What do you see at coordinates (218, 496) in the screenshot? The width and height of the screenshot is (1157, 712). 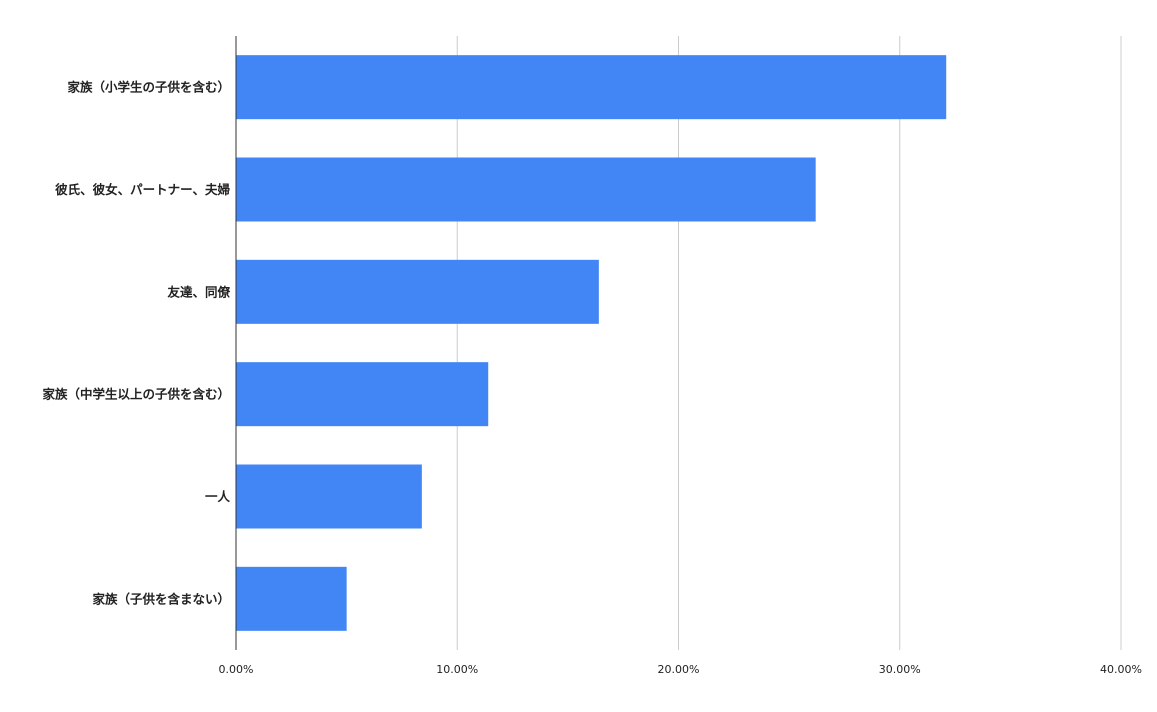 I see `category-label-4: 一人` at bounding box center [218, 496].